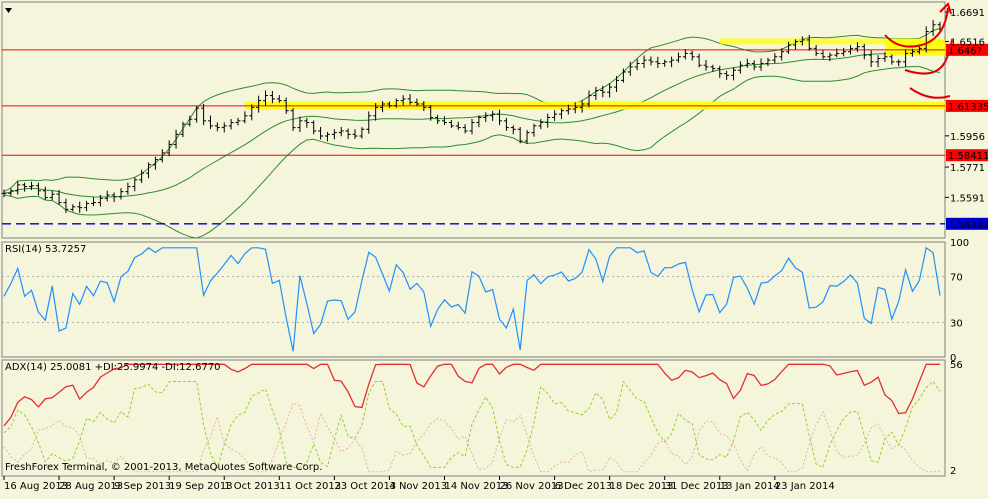 This screenshot has width=988, height=499. What do you see at coordinates (967, 198) in the screenshot?
I see `price-y-tick-label: 1.5591` at bounding box center [967, 198].